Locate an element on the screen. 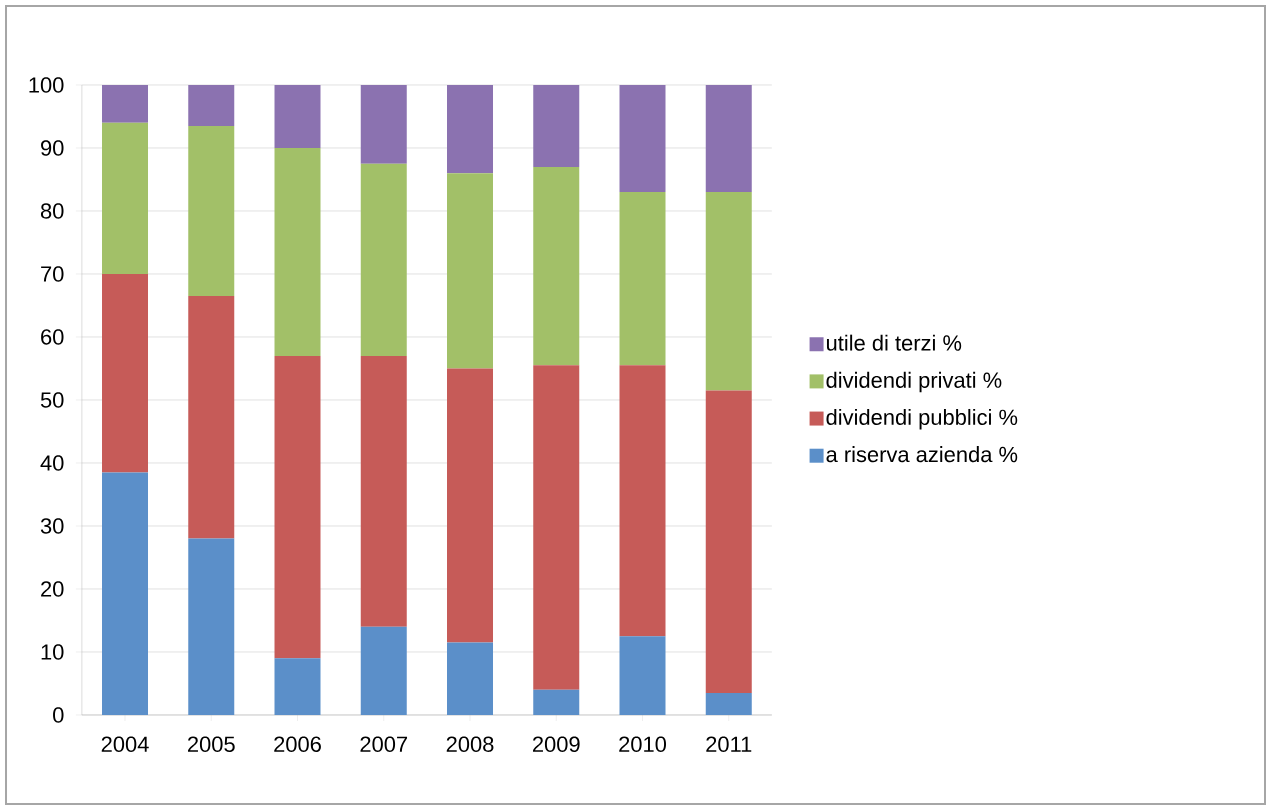 Image resolution: width=1271 pixels, height=810 pixels. x-tick-label: 2004 is located at coordinates (125, 744).